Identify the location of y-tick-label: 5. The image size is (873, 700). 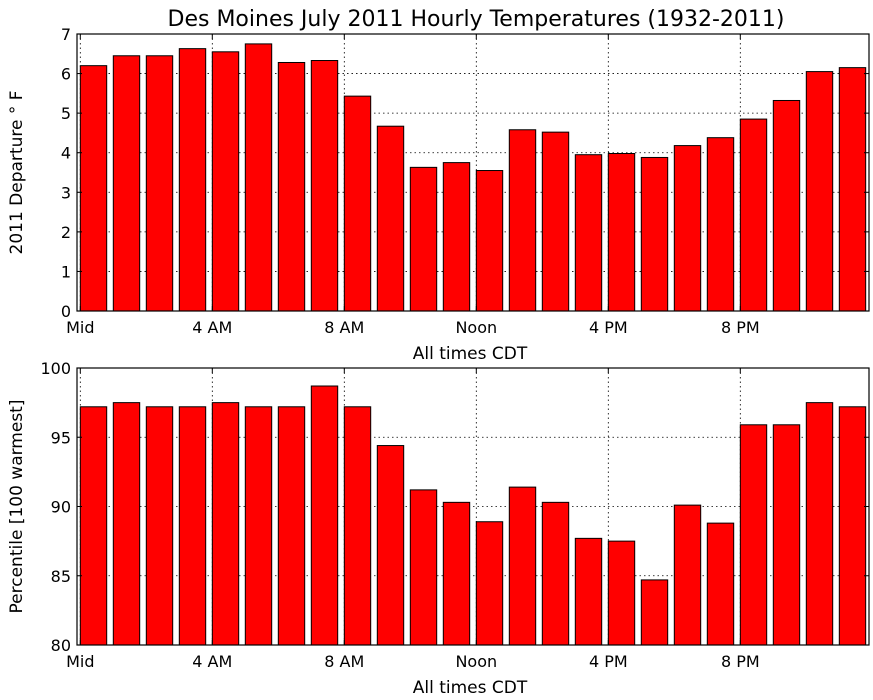
(66, 113).